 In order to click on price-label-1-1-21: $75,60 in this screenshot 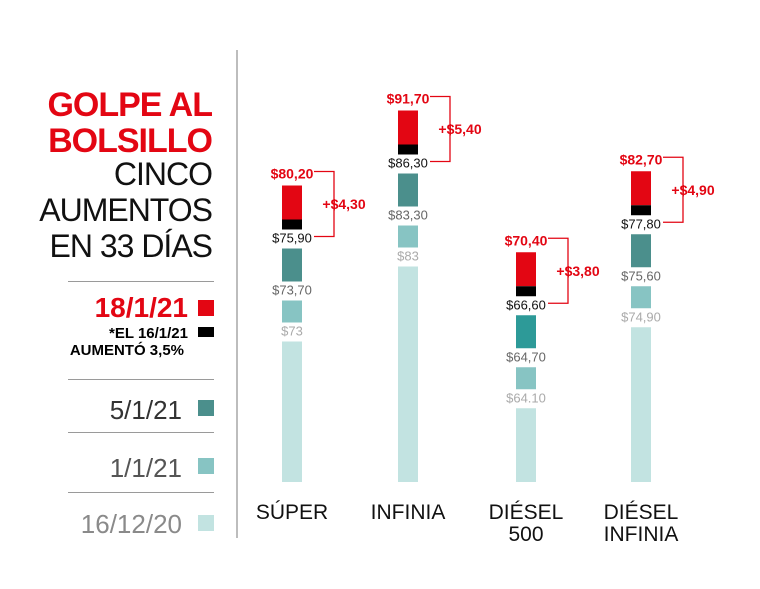, I will do `click(641, 275)`.